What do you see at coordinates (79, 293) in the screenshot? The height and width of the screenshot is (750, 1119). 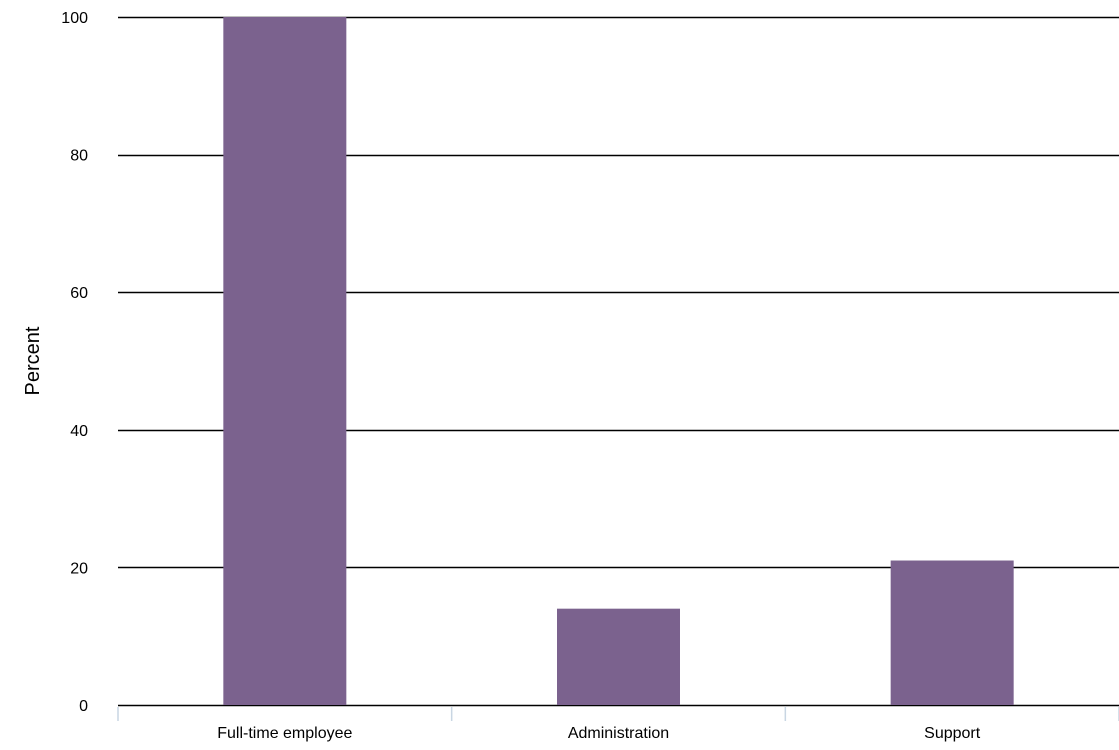 I see `y-tick-label: 60` at bounding box center [79, 293].